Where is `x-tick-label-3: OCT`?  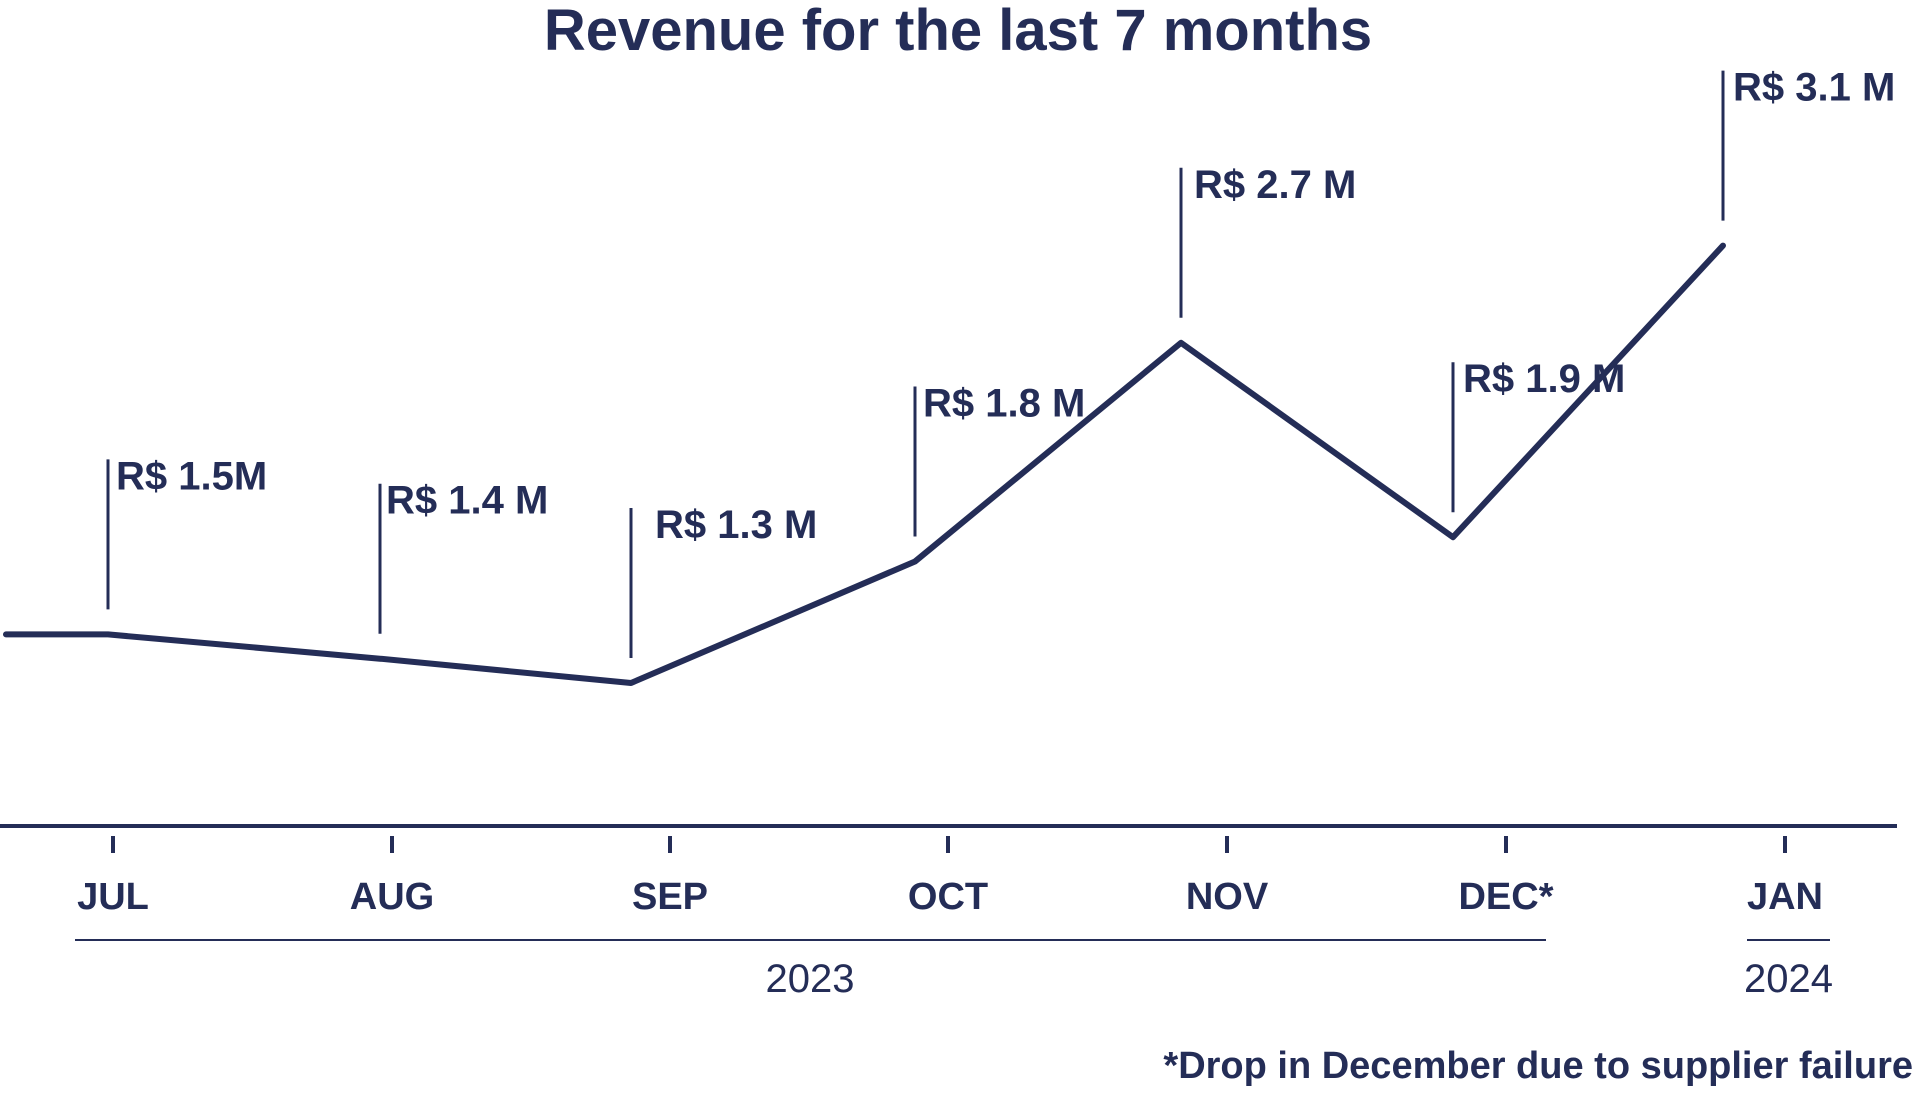
x-tick-label-3: OCT is located at coordinates (948, 897).